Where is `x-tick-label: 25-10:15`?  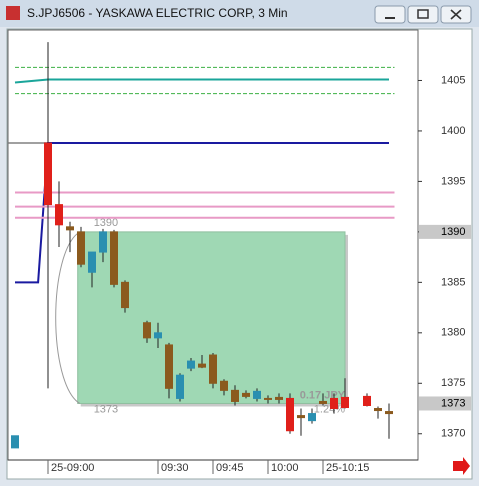 x-tick-label: 25-10:15 is located at coordinates (347, 468).